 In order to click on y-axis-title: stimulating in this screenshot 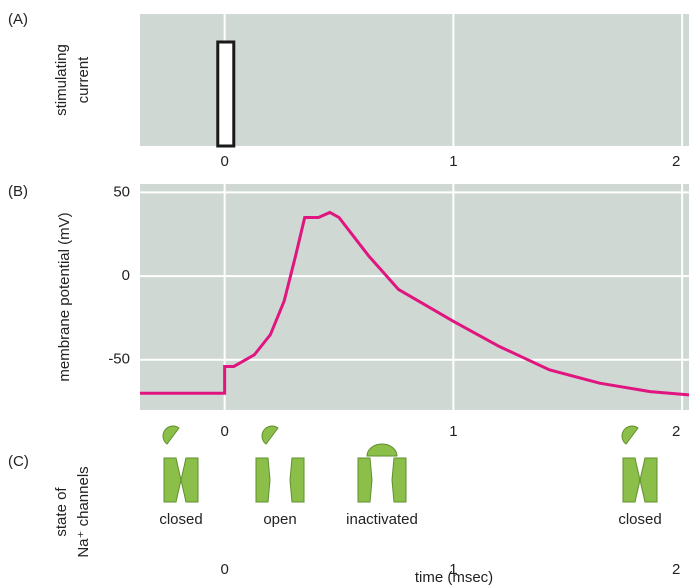, I will do `click(61, 80)`.